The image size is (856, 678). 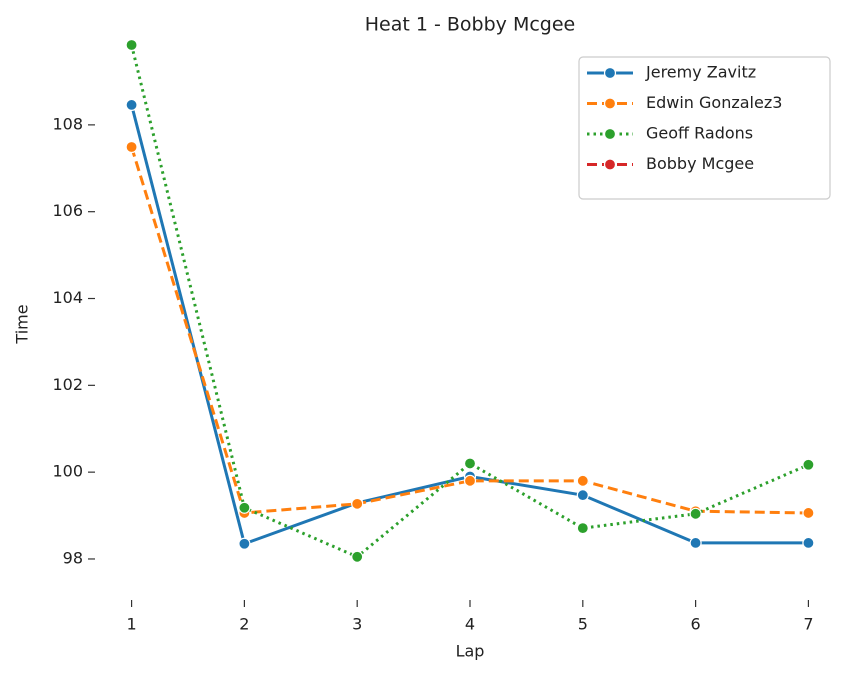 What do you see at coordinates (583, 624) in the screenshot?
I see `x-tick-label: 5` at bounding box center [583, 624].